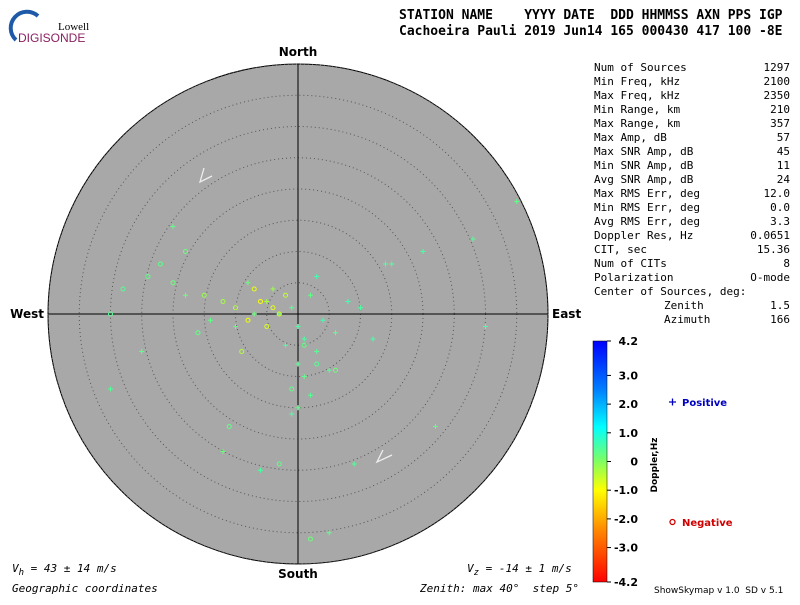  Describe the element at coordinates (626, 490) in the screenshot. I see `colorbar-tick-label: -1.0` at that location.